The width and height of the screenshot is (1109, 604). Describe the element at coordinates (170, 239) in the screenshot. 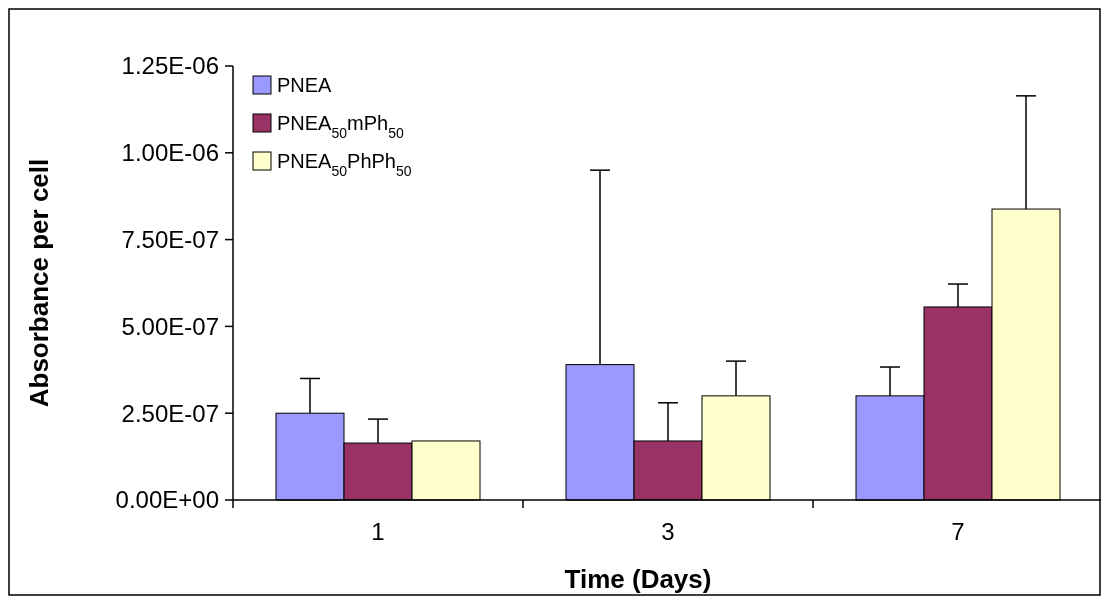

I see `y-tick-label: 7.50E-07` at that location.